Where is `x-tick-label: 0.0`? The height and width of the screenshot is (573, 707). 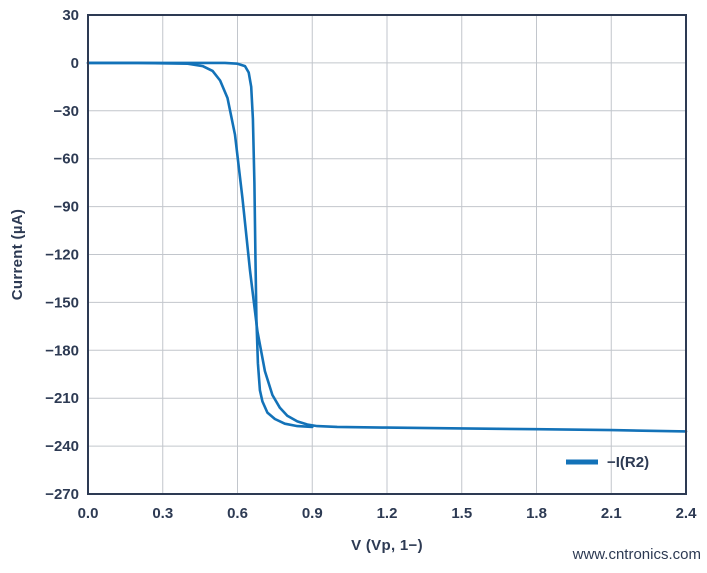 x-tick-label: 0.0 is located at coordinates (88, 513).